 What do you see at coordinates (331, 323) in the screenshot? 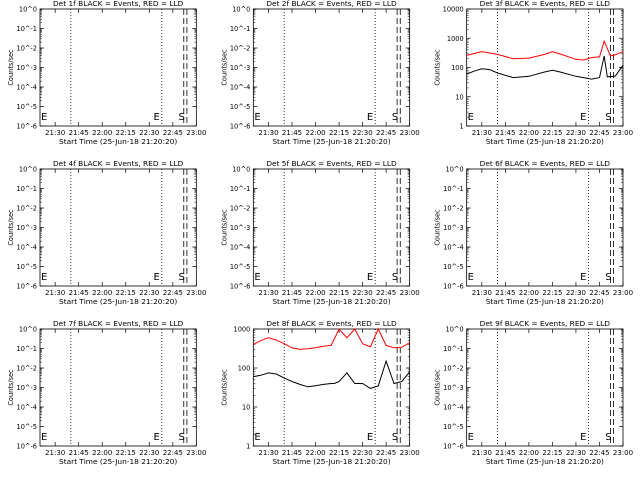
I see `chart-title: Det 8f BLACK = Events, RED = LLD` at bounding box center [331, 323].